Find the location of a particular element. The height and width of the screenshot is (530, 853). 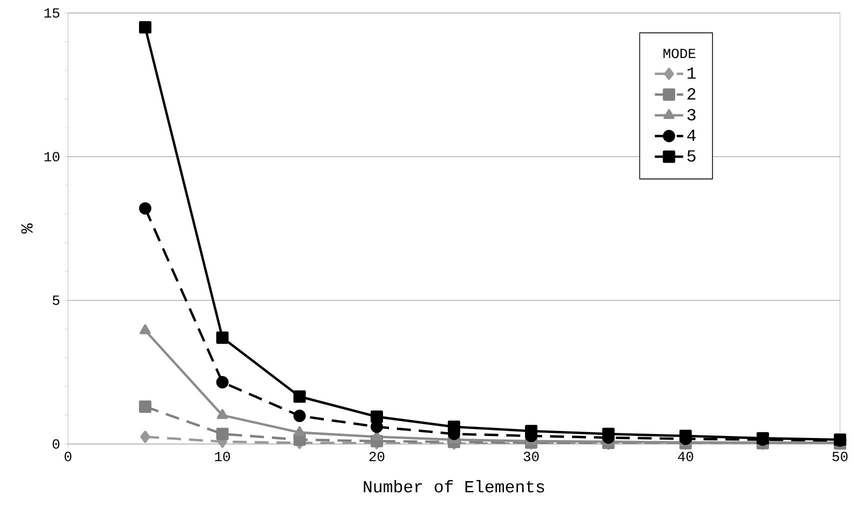

legend-label: 2 is located at coordinates (692, 94).